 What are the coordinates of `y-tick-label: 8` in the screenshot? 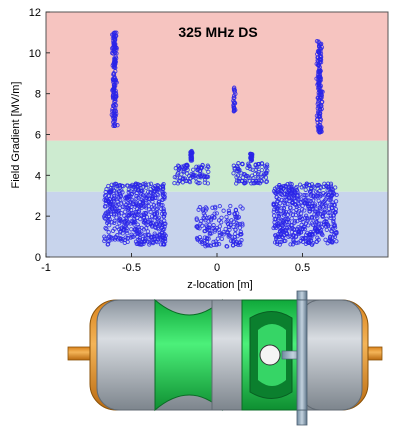 It's located at (38, 95).